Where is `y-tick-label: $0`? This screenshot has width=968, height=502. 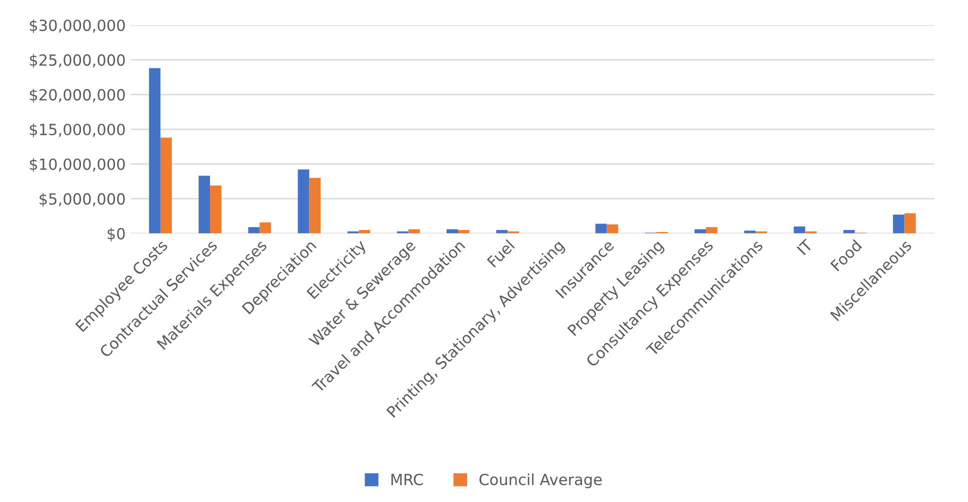
y-tick-label: $0 is located at coordinates (116, 235).